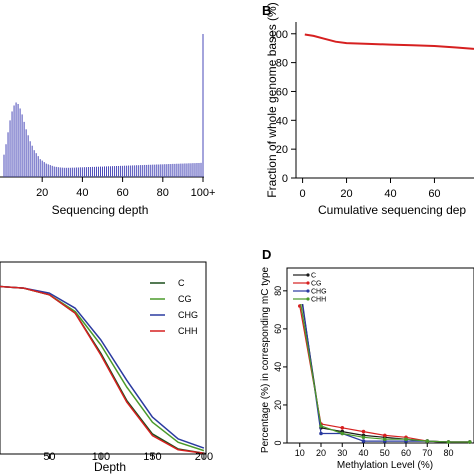  Describe the element at coordinates (278, 442) in the screenshot. I see `panel-d-y-tick-label: 0` at that location.